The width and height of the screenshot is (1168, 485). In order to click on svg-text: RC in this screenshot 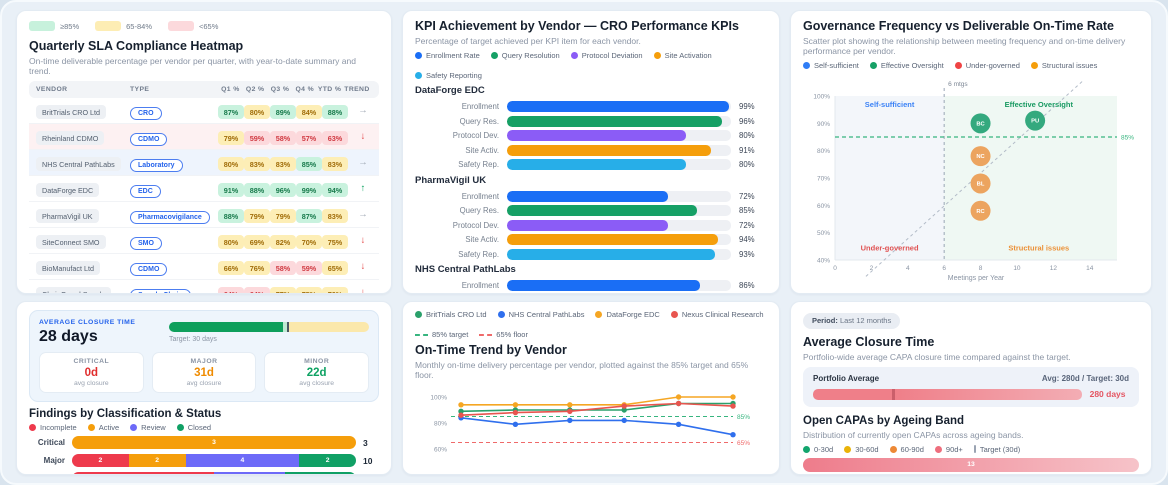, I will do `click(980, 212)`.